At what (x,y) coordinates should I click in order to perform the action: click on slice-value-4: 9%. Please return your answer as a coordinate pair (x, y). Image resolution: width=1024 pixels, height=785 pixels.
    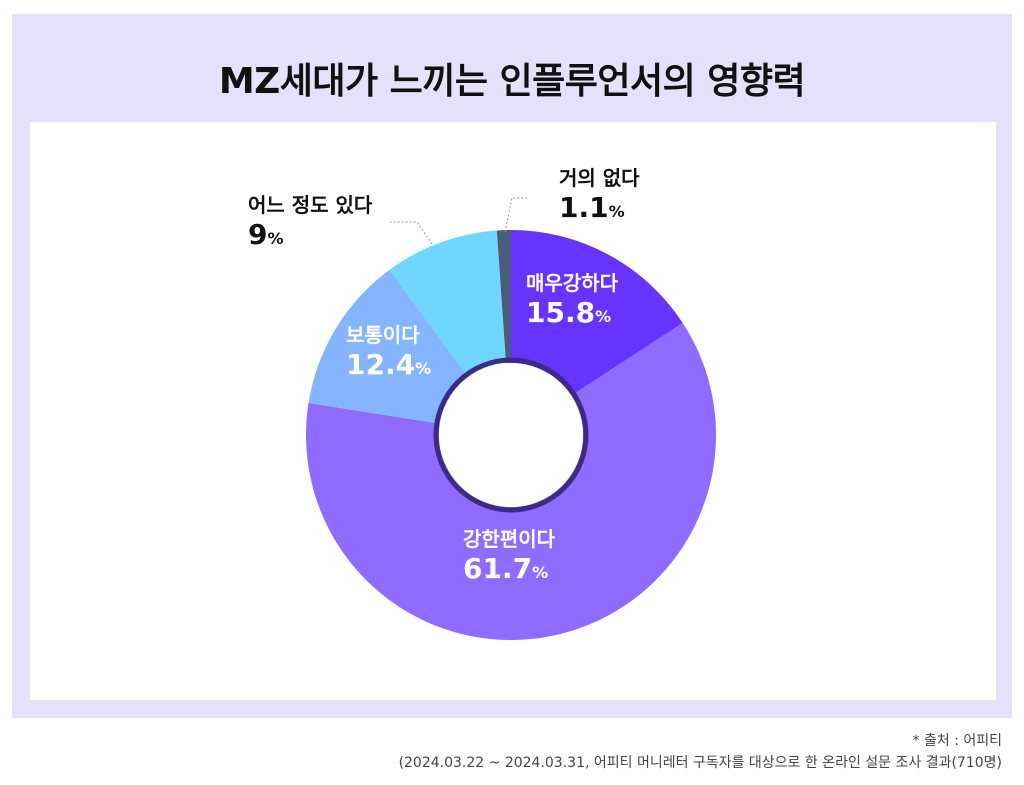
    Looking at the image, I should click on (266, 234).